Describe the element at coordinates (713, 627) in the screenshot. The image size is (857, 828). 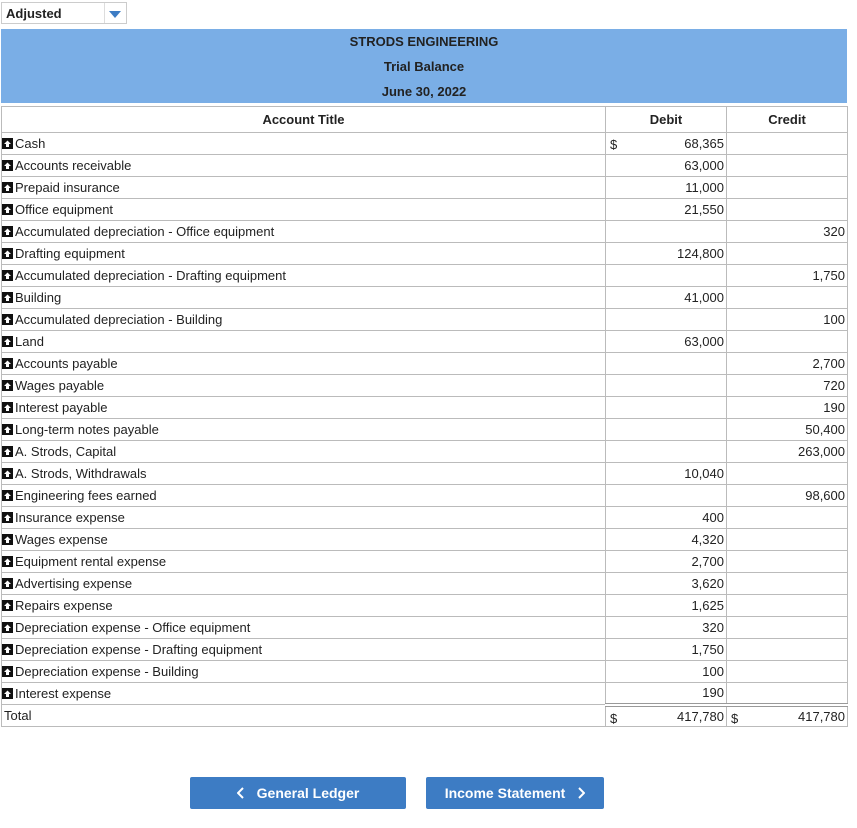
I see `debit-amount: 320` at that location.